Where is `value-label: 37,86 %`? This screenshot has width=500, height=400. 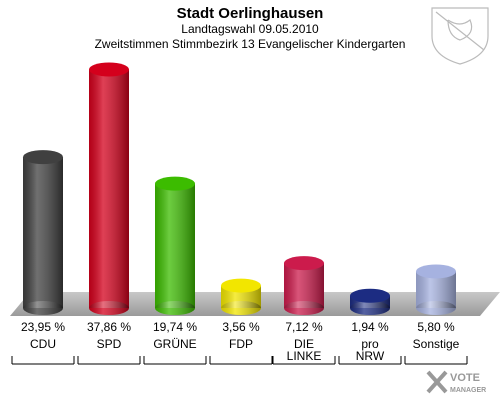
value-label: 37,86 % is located at coordinates (109, 327).